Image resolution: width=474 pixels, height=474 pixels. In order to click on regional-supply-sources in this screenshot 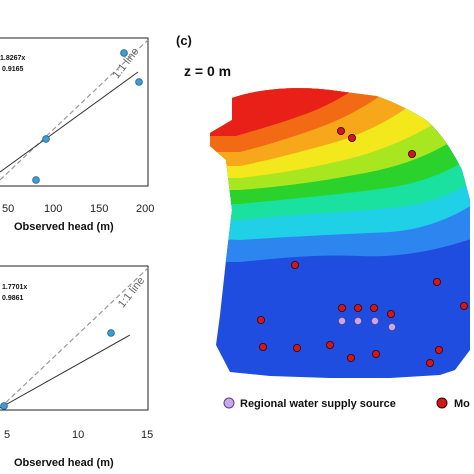, I will do `click(366, 323)`.